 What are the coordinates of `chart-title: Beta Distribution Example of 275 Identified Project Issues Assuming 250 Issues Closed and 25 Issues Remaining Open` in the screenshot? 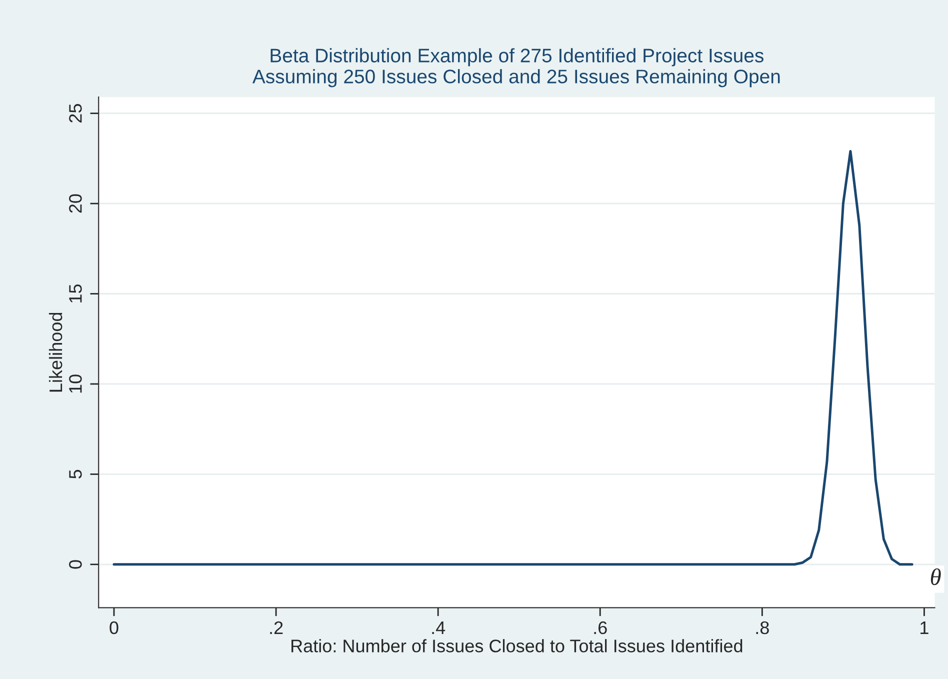 It's located at (516, 68).